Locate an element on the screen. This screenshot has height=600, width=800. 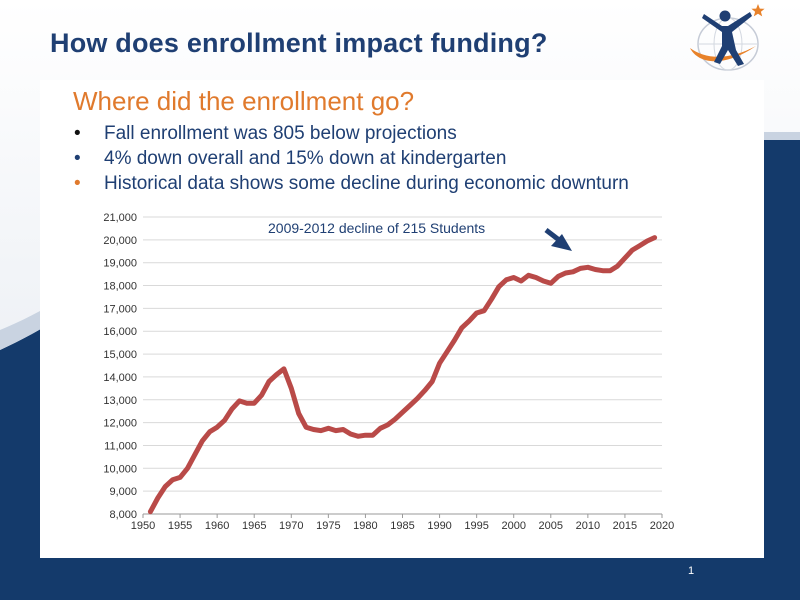
y-tick-label: 21,000 is located at coordinates (120, 218).